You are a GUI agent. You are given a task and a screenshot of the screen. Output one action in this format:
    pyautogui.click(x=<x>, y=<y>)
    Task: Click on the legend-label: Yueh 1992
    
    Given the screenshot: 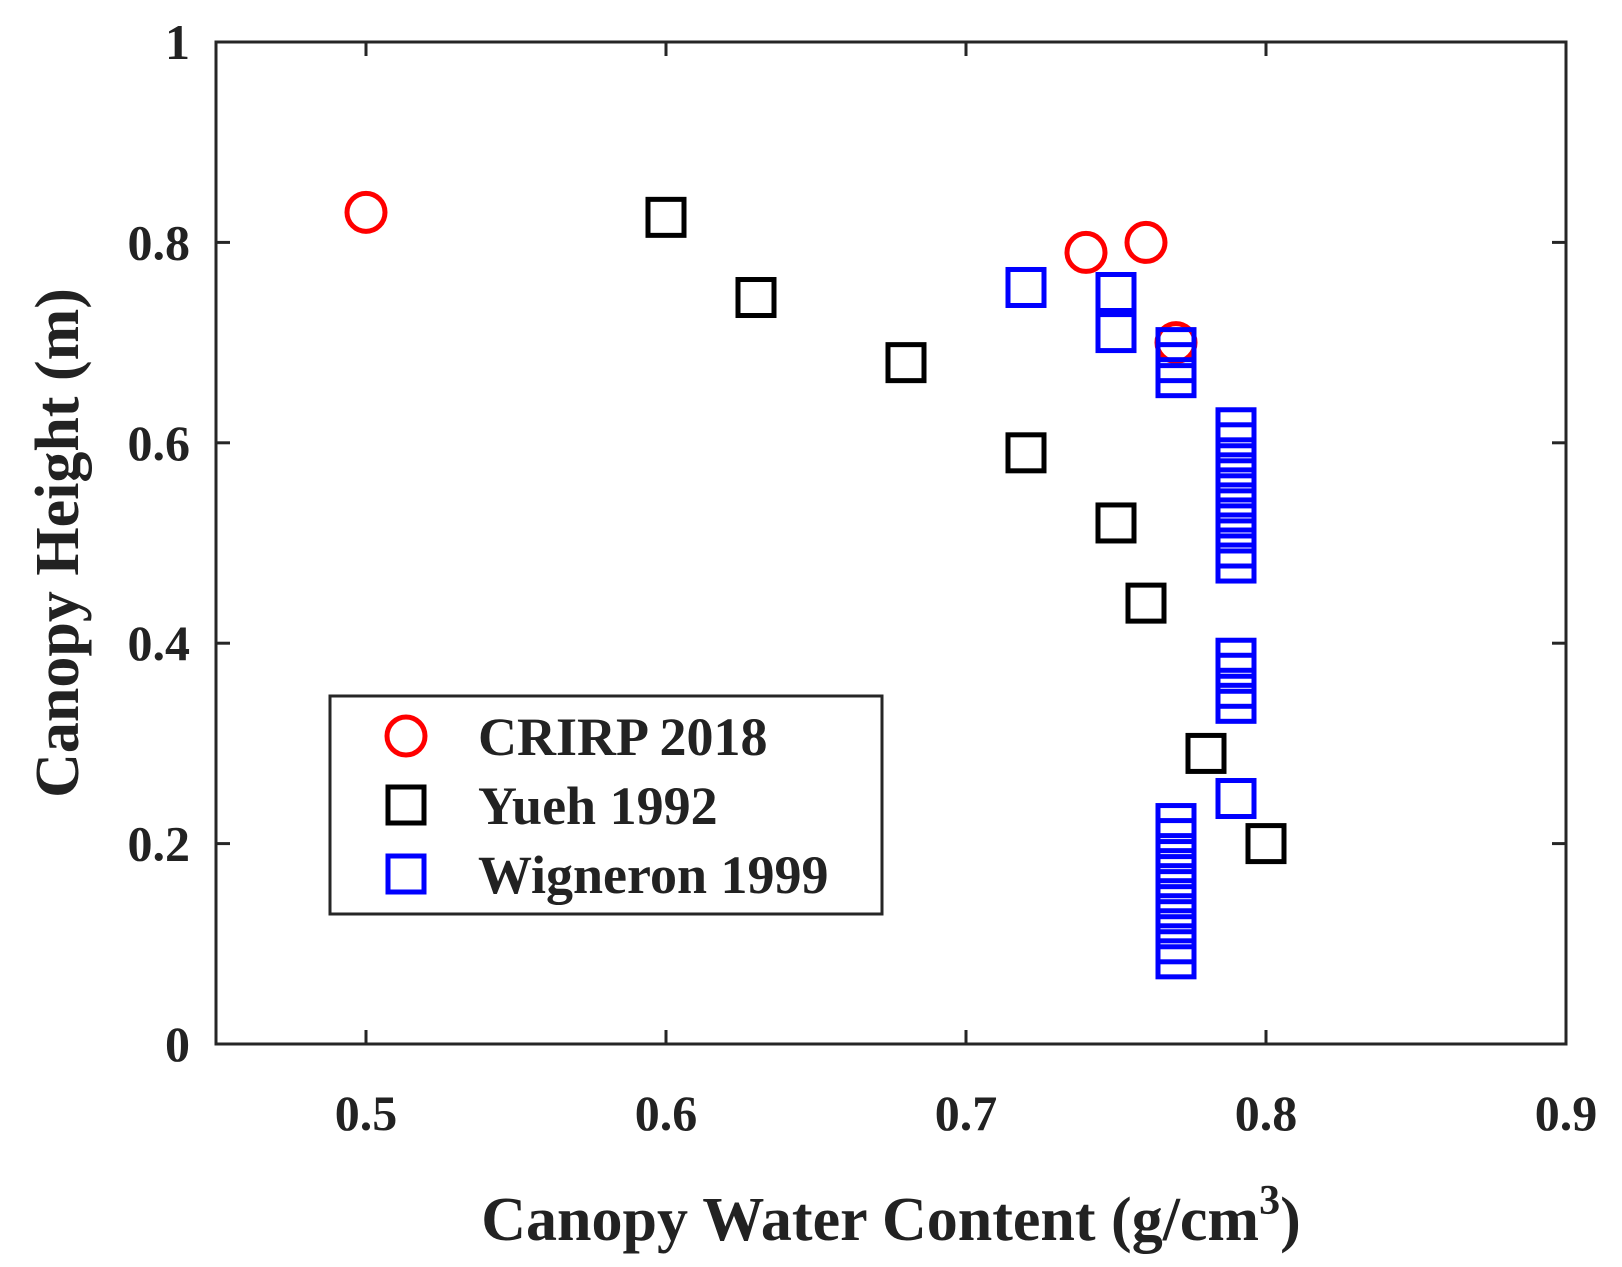 What is the action you would take?
    pyautogui.click(x=598, y=806)
    